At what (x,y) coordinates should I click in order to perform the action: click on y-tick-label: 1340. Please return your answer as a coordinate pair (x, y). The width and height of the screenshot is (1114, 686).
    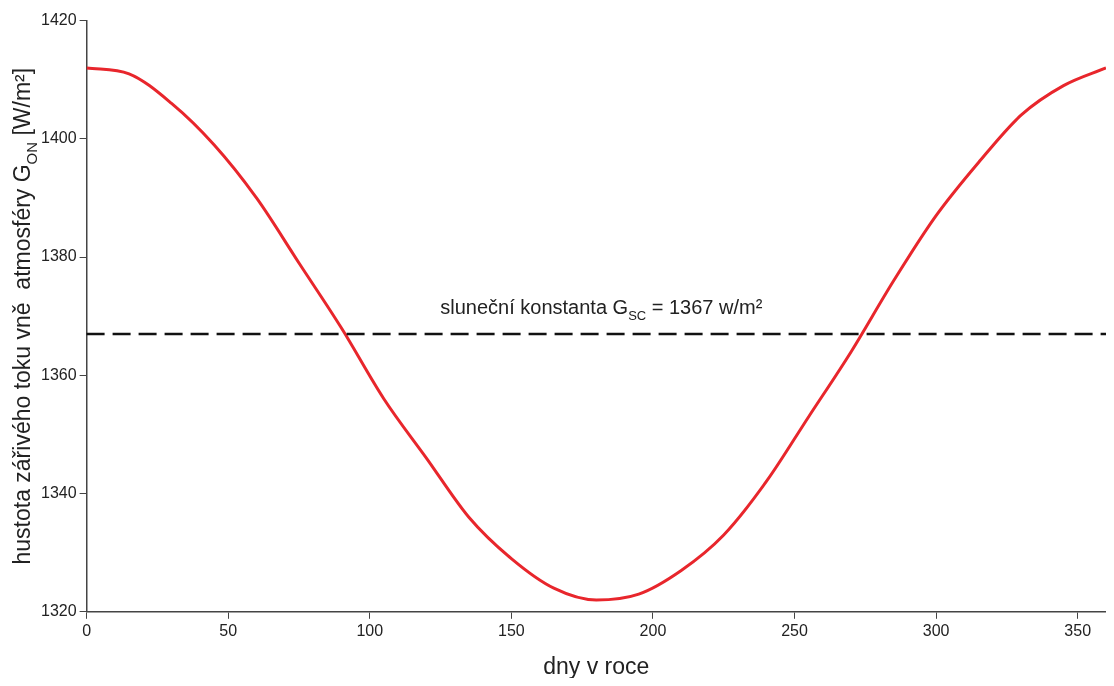
    Looking at the image, I should click on (59, 492).